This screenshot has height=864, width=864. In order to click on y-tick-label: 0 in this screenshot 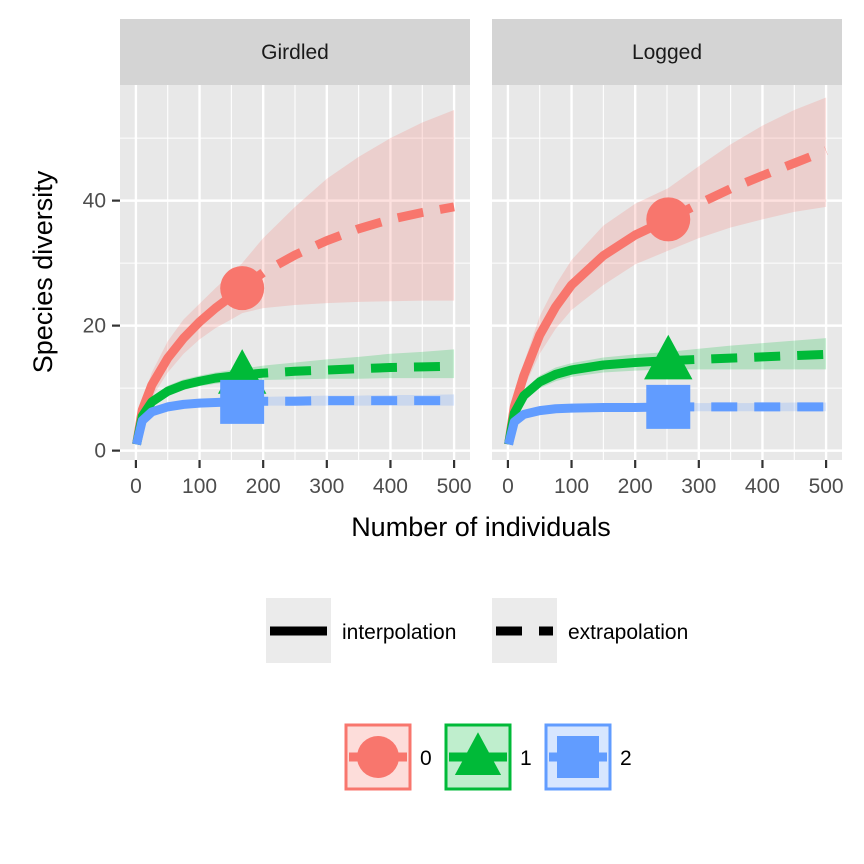, I will do `click(100, 451)`.